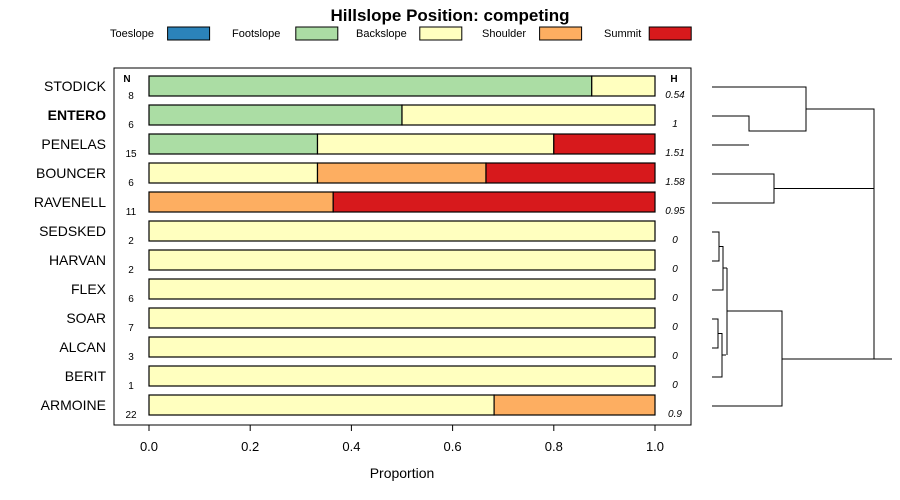 Image resolution: width=900 pixels, height=500 pixels. I want to click on legend: Toeslope Footslope Backslope Shoulder Summit, so click(401, 33).